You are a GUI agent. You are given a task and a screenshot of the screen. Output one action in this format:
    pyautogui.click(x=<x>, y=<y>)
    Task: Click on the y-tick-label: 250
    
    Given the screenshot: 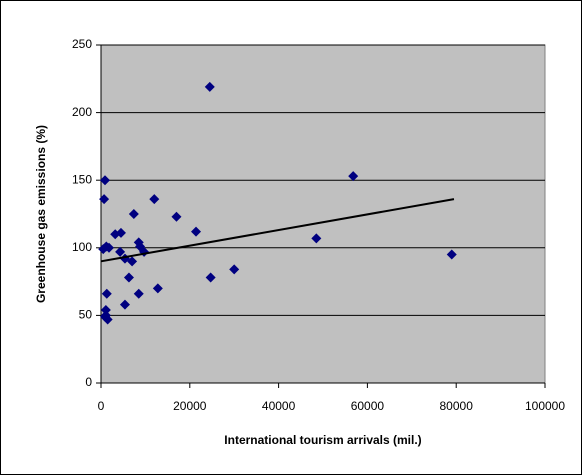 What is the action you would take?
    pyautogui.click(x=82, y=44)
    